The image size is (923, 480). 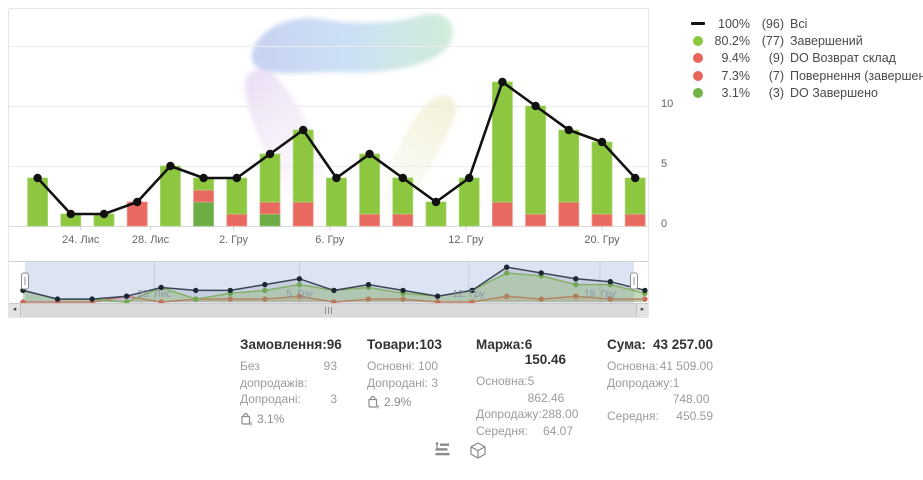 I want to click on stats-row-value: 450.59, so click(x=694, y=415).